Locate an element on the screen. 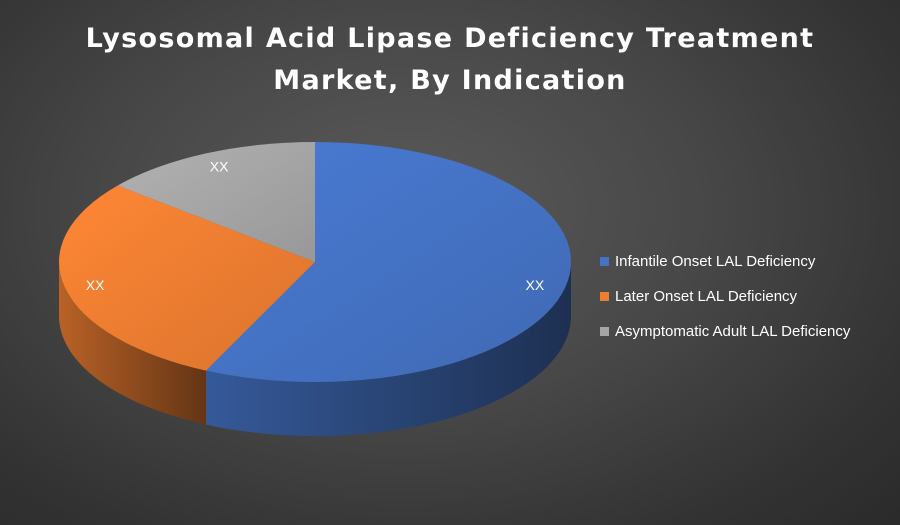 This screenshot has width=900, height=525. pie-side-later-onset is located at coordinates (133, 343).